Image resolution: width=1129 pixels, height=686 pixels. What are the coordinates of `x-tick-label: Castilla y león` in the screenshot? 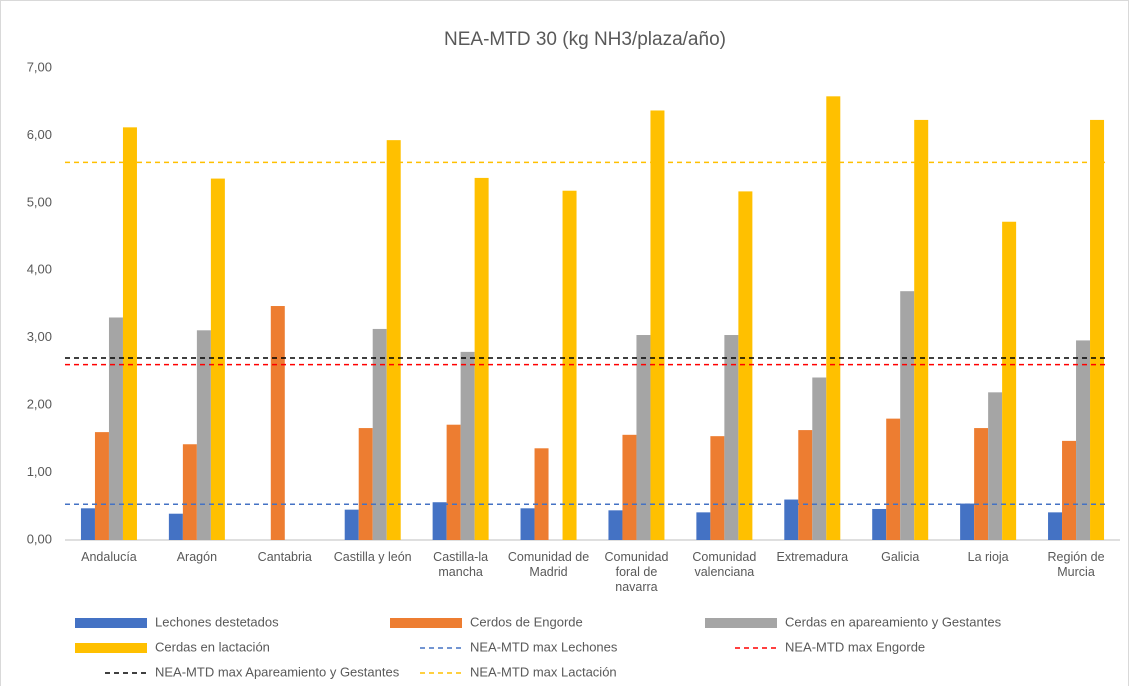 It's located at (372, 557).